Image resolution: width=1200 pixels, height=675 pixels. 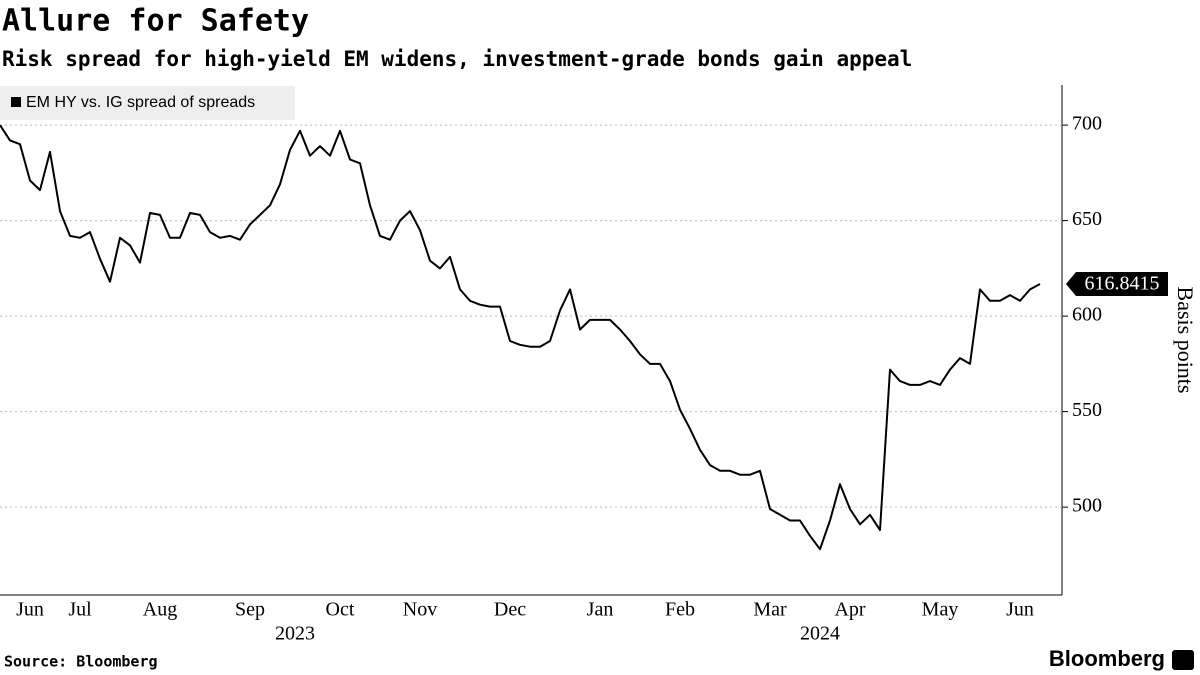 I want to click on legend-label: EM HY vs. IG spread of spreads, so click(x=140, y=102).